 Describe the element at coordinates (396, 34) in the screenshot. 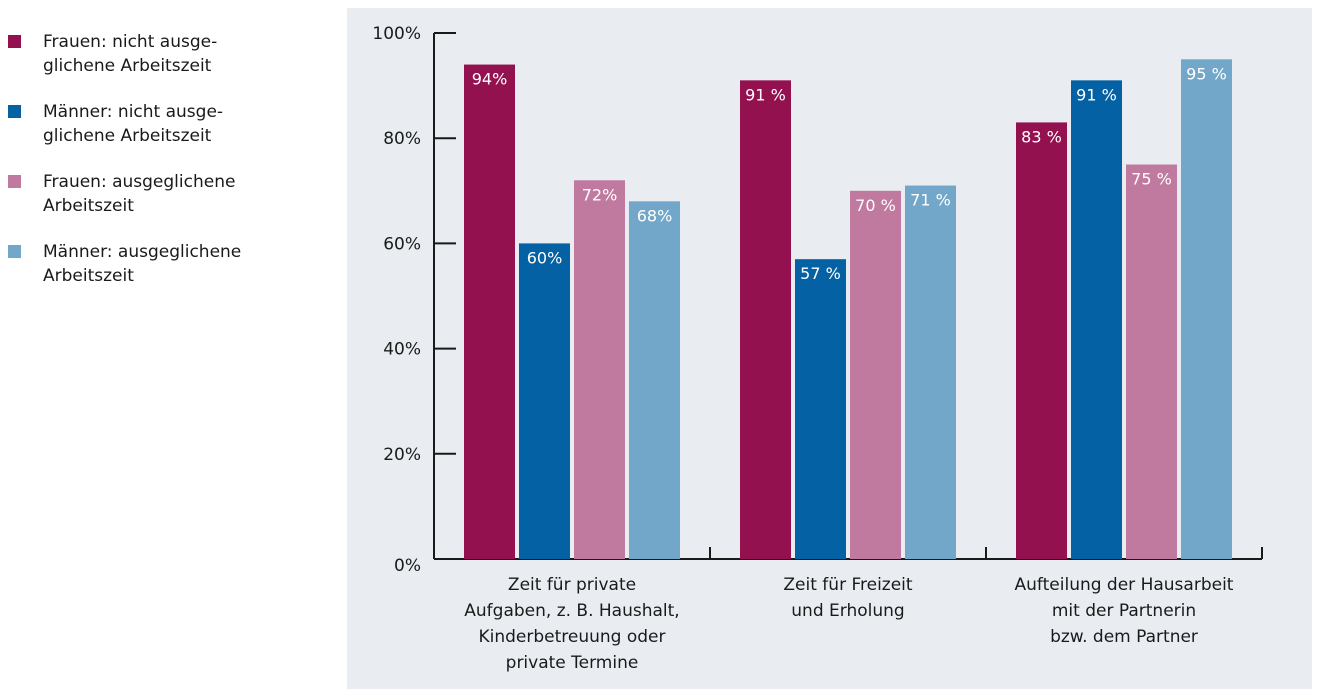

I see `y-tick-label: 100%` at that location.